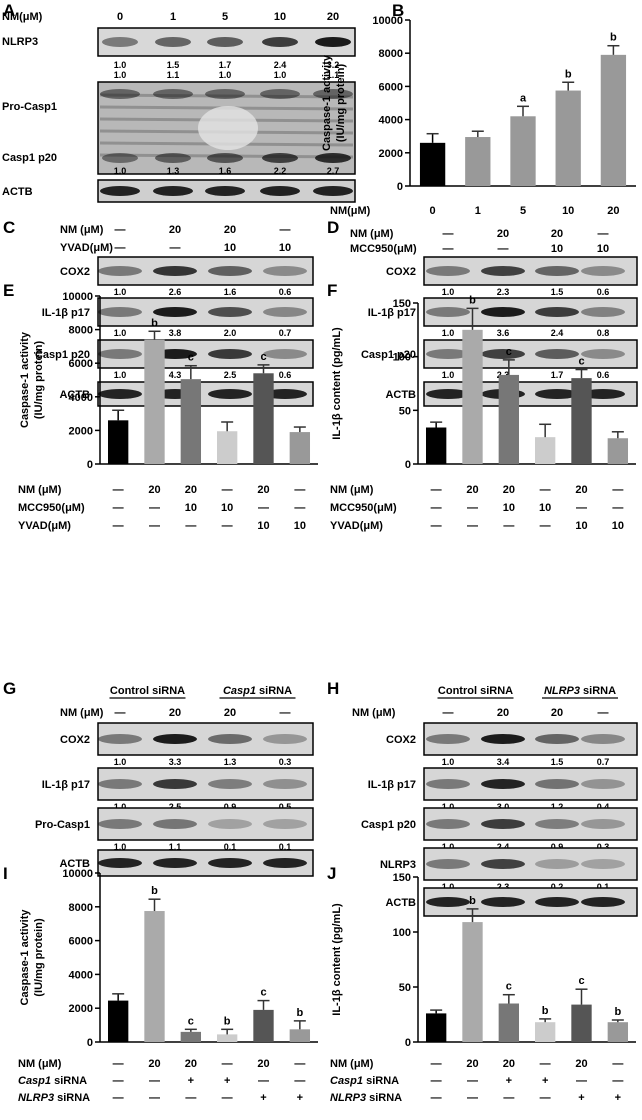  Describe the element at coordinates (173, 171) in the screenshot. I see `quant-value: 1.3` at that location.